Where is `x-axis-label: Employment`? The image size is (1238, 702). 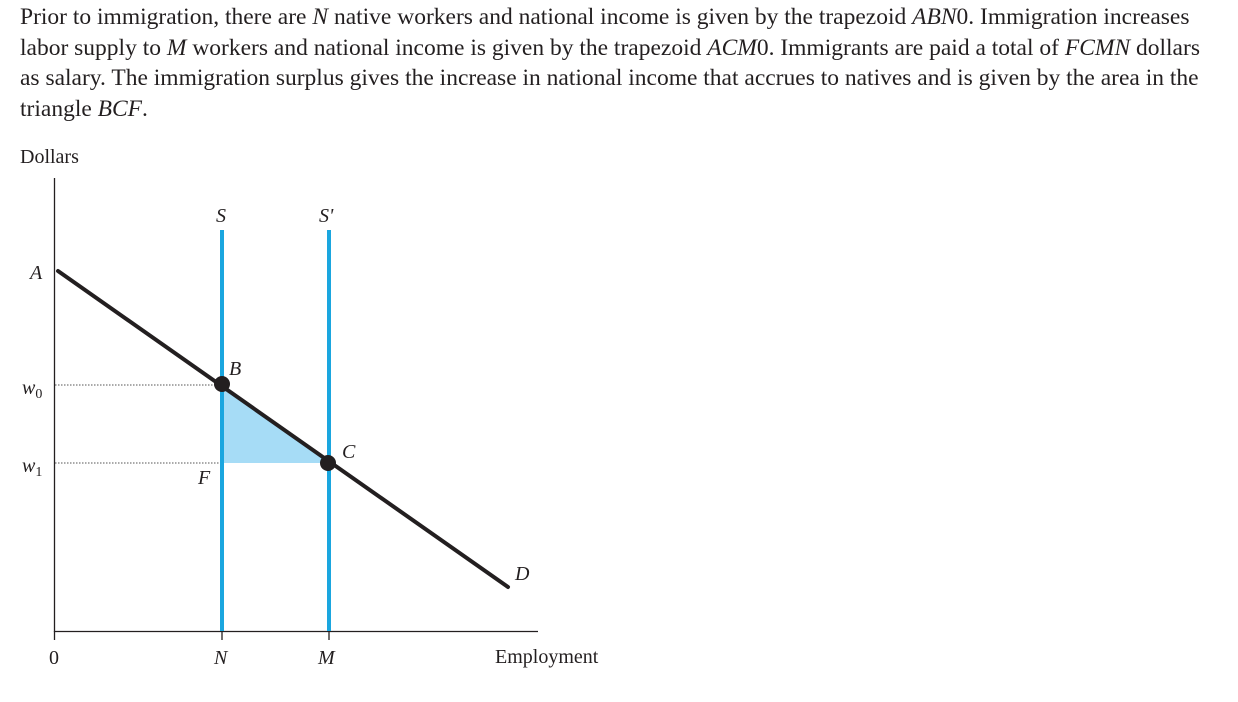
x-axis-label: Employment is located at coordinates (547, 657).